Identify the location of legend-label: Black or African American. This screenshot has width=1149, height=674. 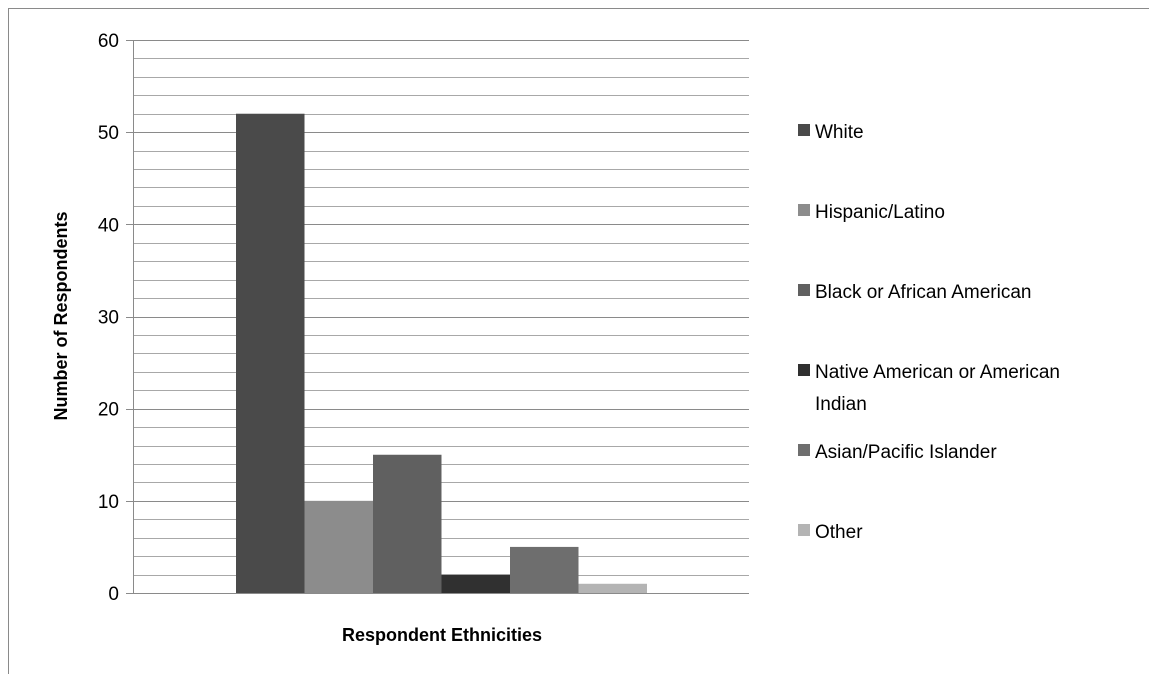
(923, 292).